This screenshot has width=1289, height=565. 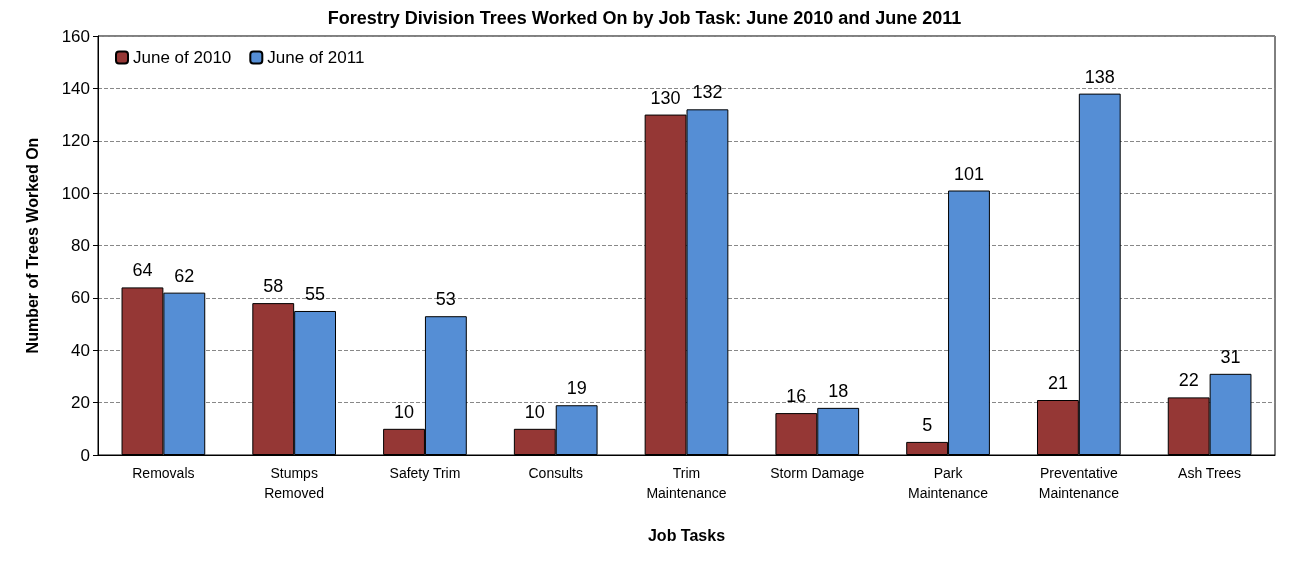 What do you see at coordinates (75, 36) in the screenshot?
I see `y-tick-label: 160` at bounding box center [75, 36].